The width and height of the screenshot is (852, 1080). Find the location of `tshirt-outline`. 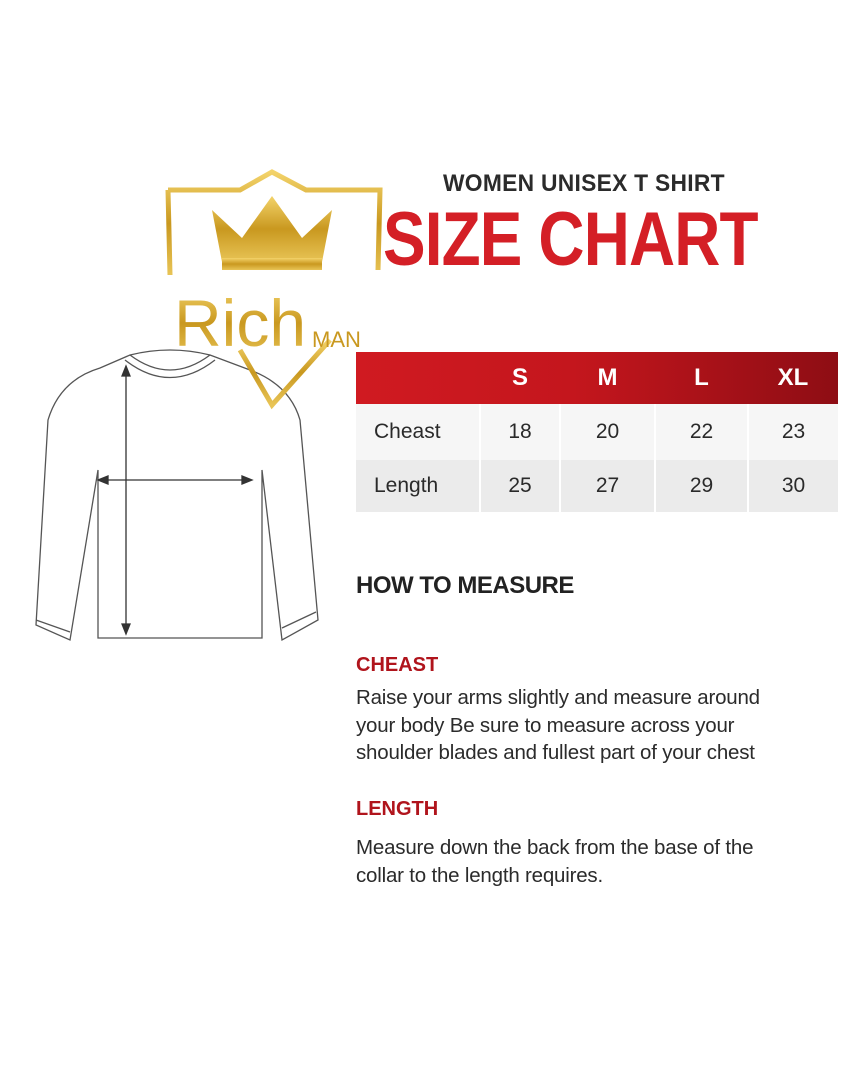

tshirt-outline is located at coordinates (177, 495).